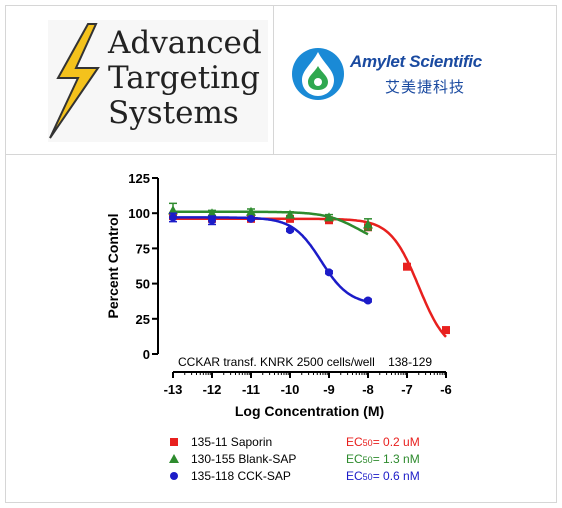 This screenshot has height=508, width=562. What do you see at coordinates (368, 389) in the screenshot?
I see `x-tick-label: -8` at bounding box center [368, 389].